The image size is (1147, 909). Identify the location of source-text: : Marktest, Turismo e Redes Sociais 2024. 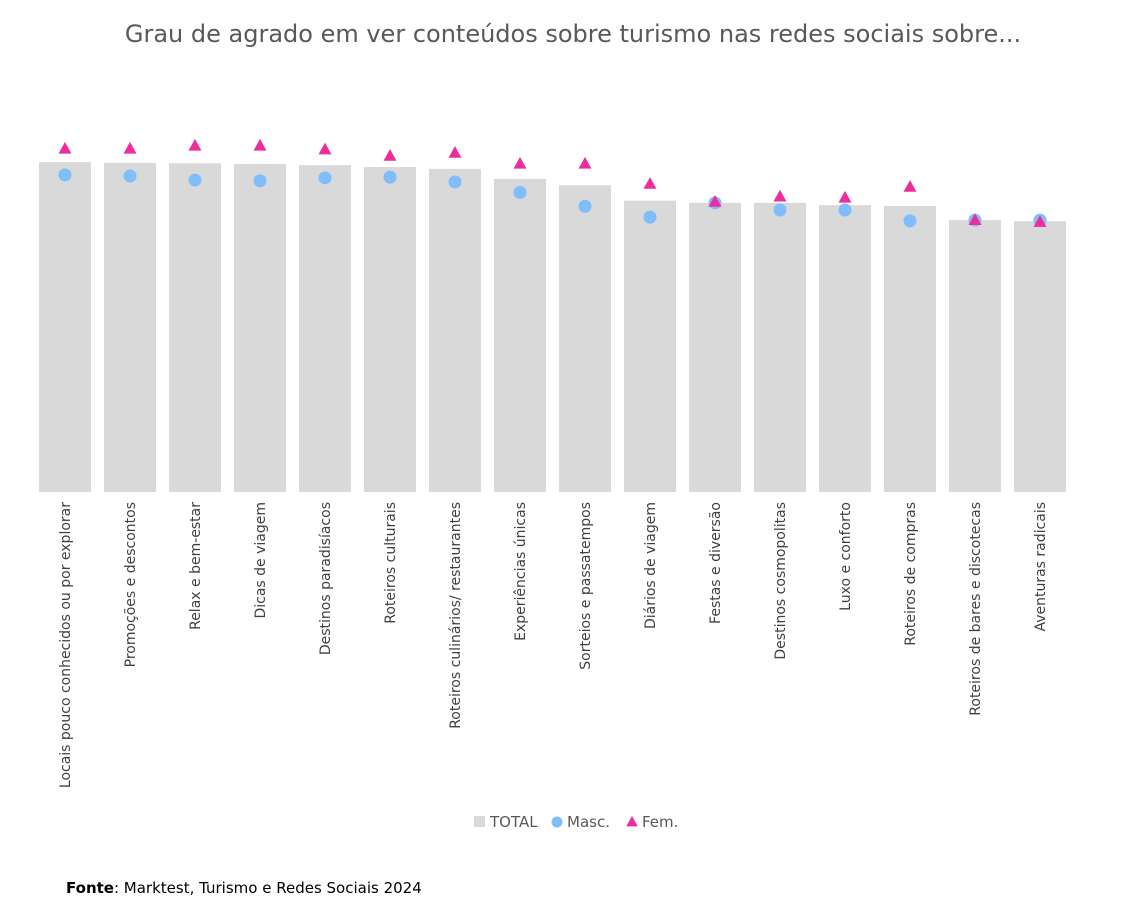
(267, 888).